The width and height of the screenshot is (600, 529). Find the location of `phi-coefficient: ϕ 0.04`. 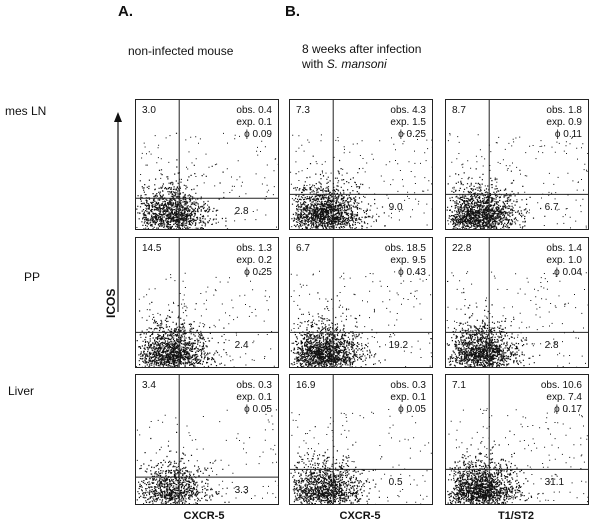

phi-coefficient: ϕ 0.04 is located at coordinates (568, 272).